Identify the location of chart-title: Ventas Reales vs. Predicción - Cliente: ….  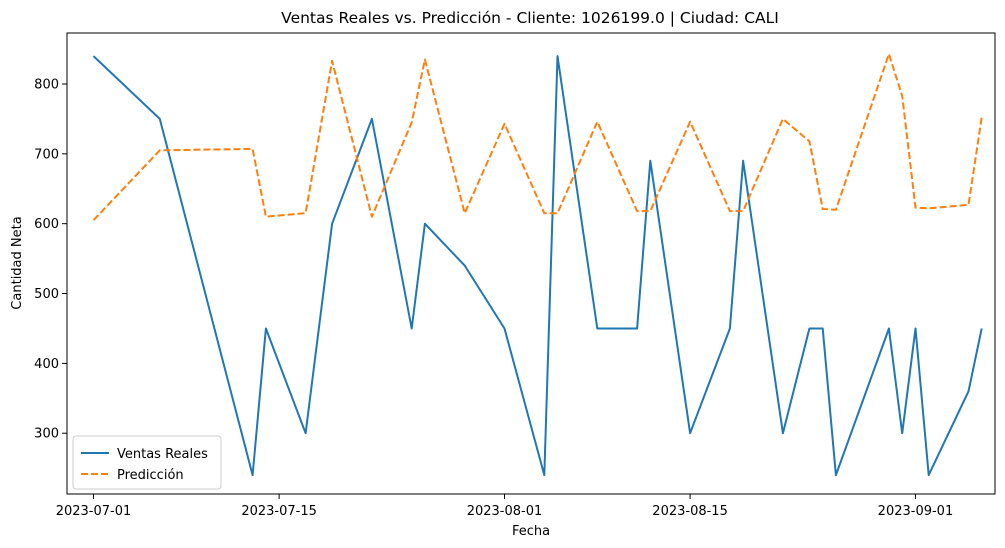
(530, 18).